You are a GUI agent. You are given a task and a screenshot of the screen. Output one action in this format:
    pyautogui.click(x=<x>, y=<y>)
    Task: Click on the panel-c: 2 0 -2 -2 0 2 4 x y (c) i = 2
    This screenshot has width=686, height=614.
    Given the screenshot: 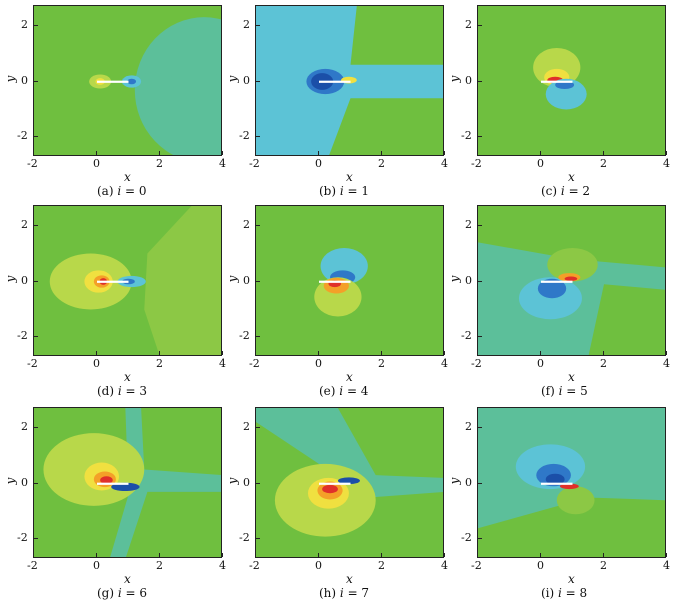 What is the action you would take?
    pyautogui.click(x=566, y=100)
    